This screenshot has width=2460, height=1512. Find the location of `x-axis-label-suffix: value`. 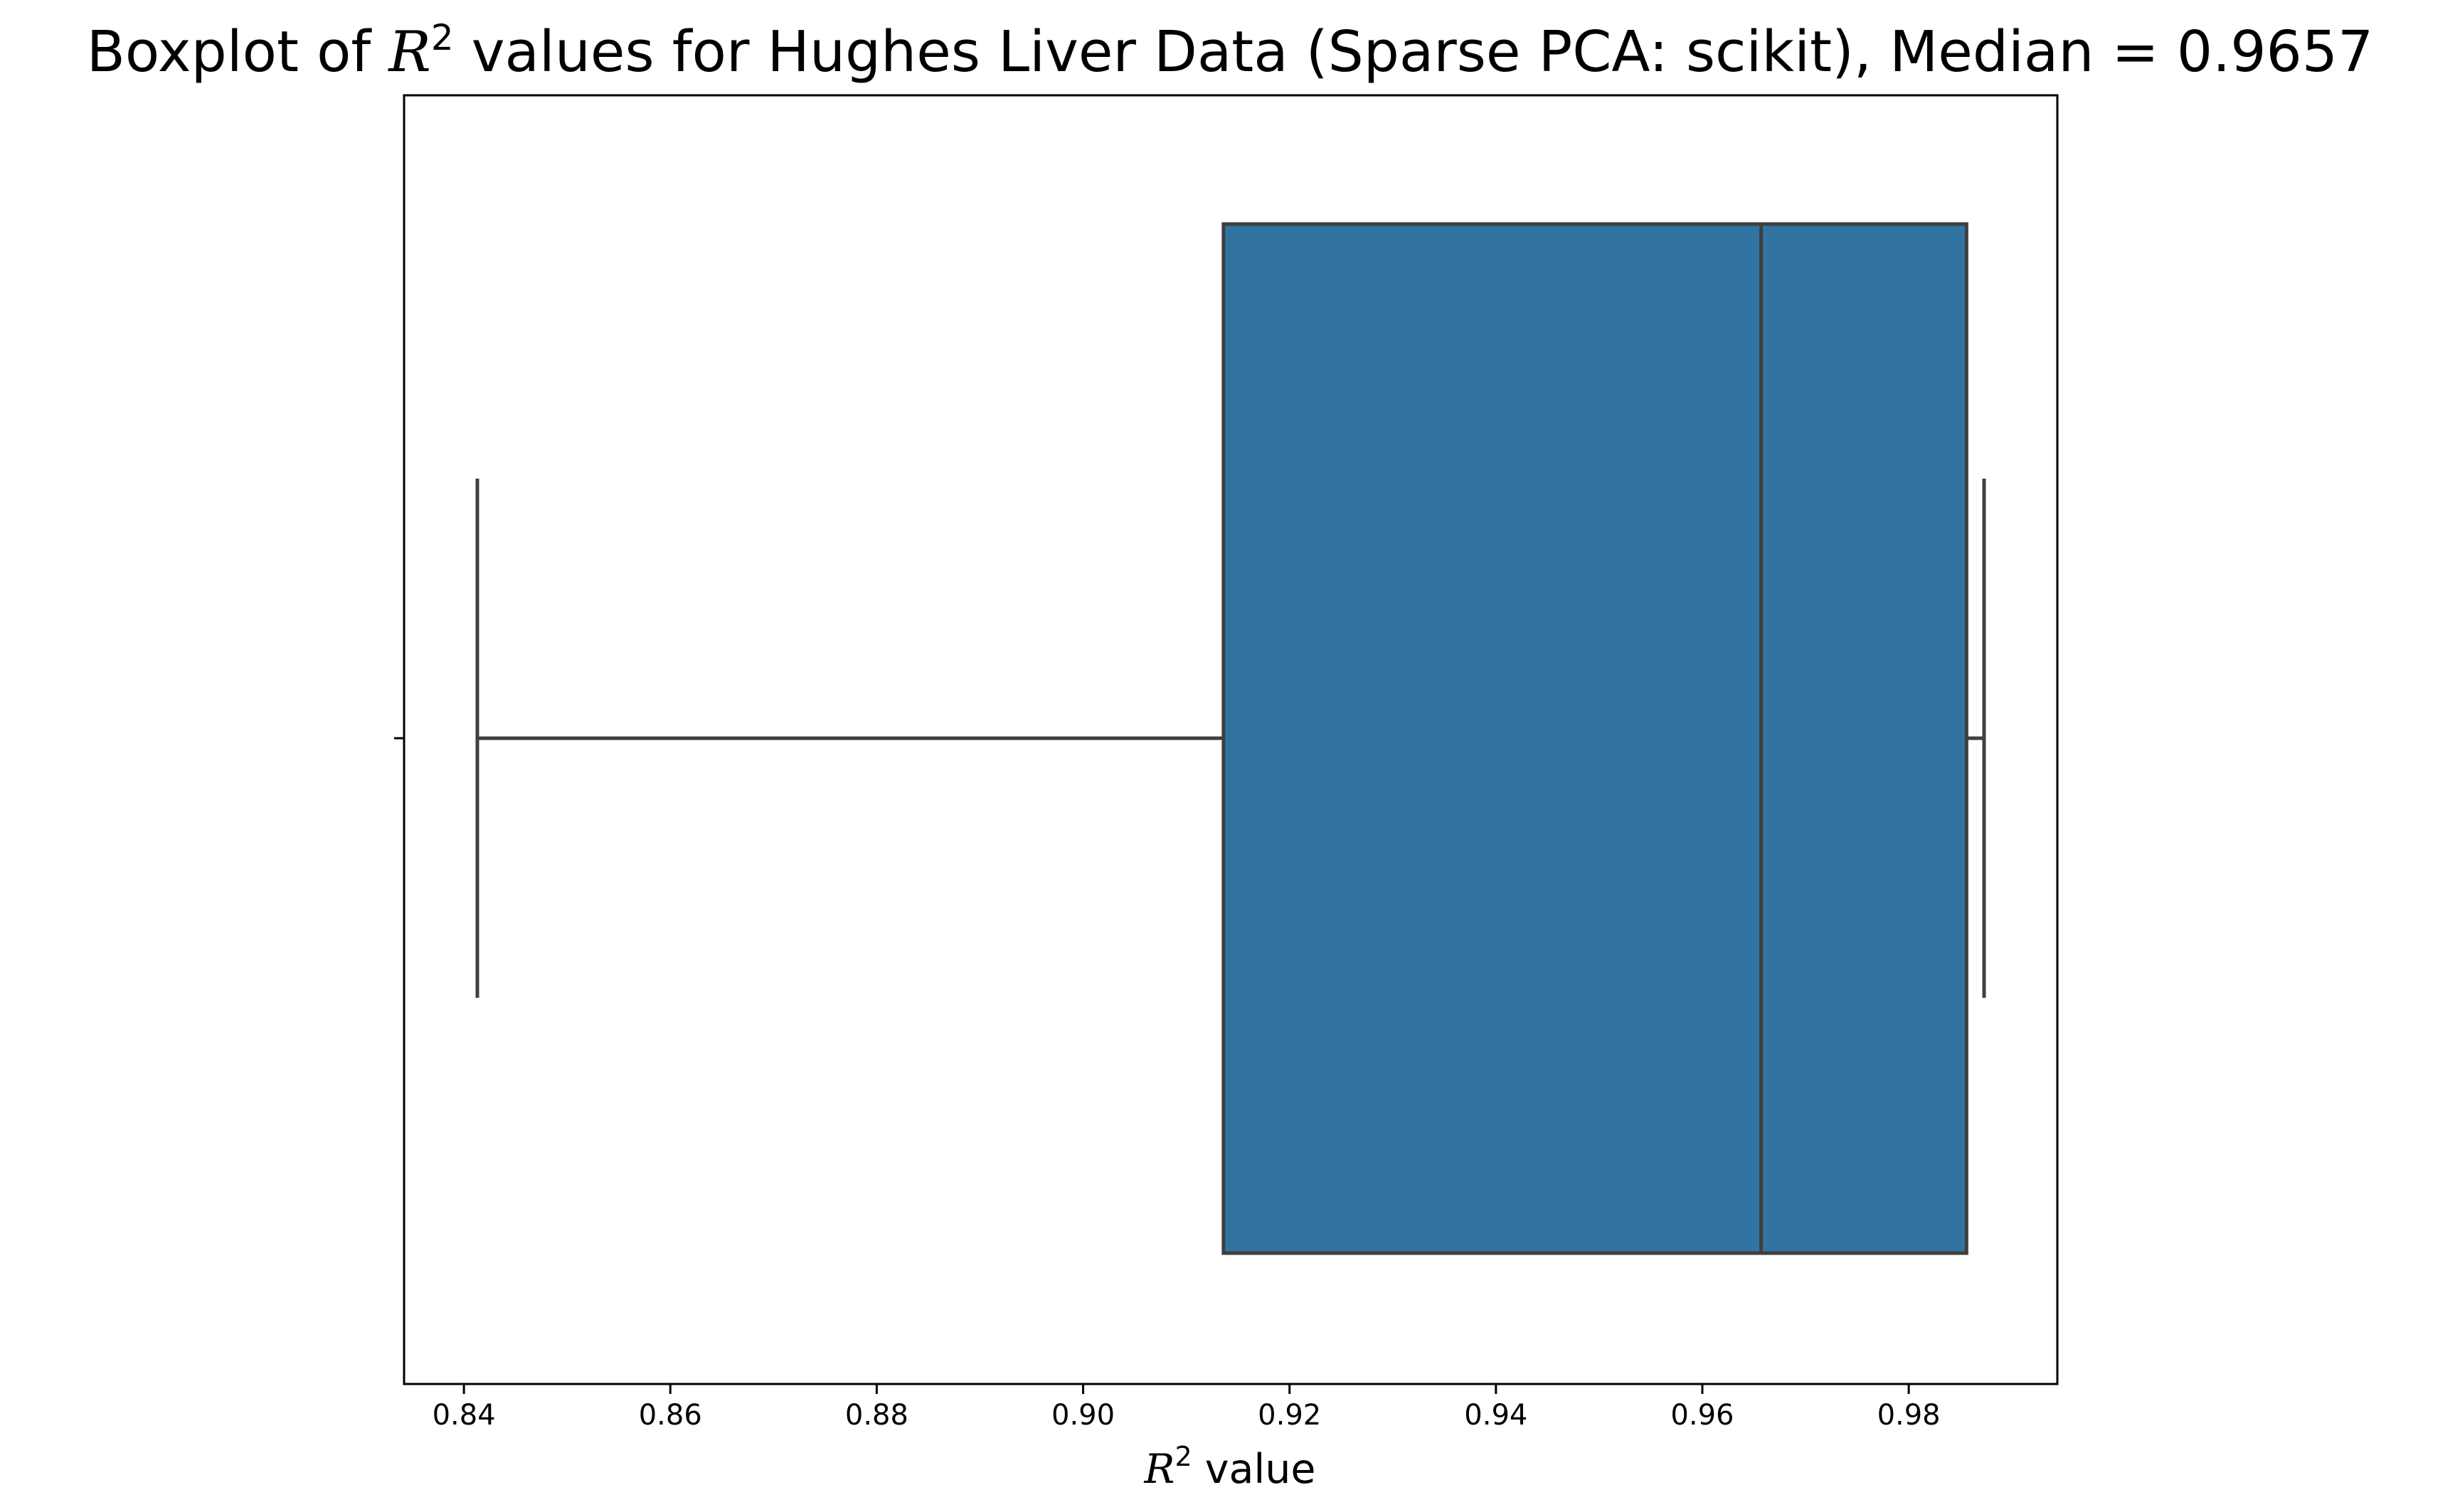

x-axis-label-suffix: value is located at coordinates (1254, 1470).